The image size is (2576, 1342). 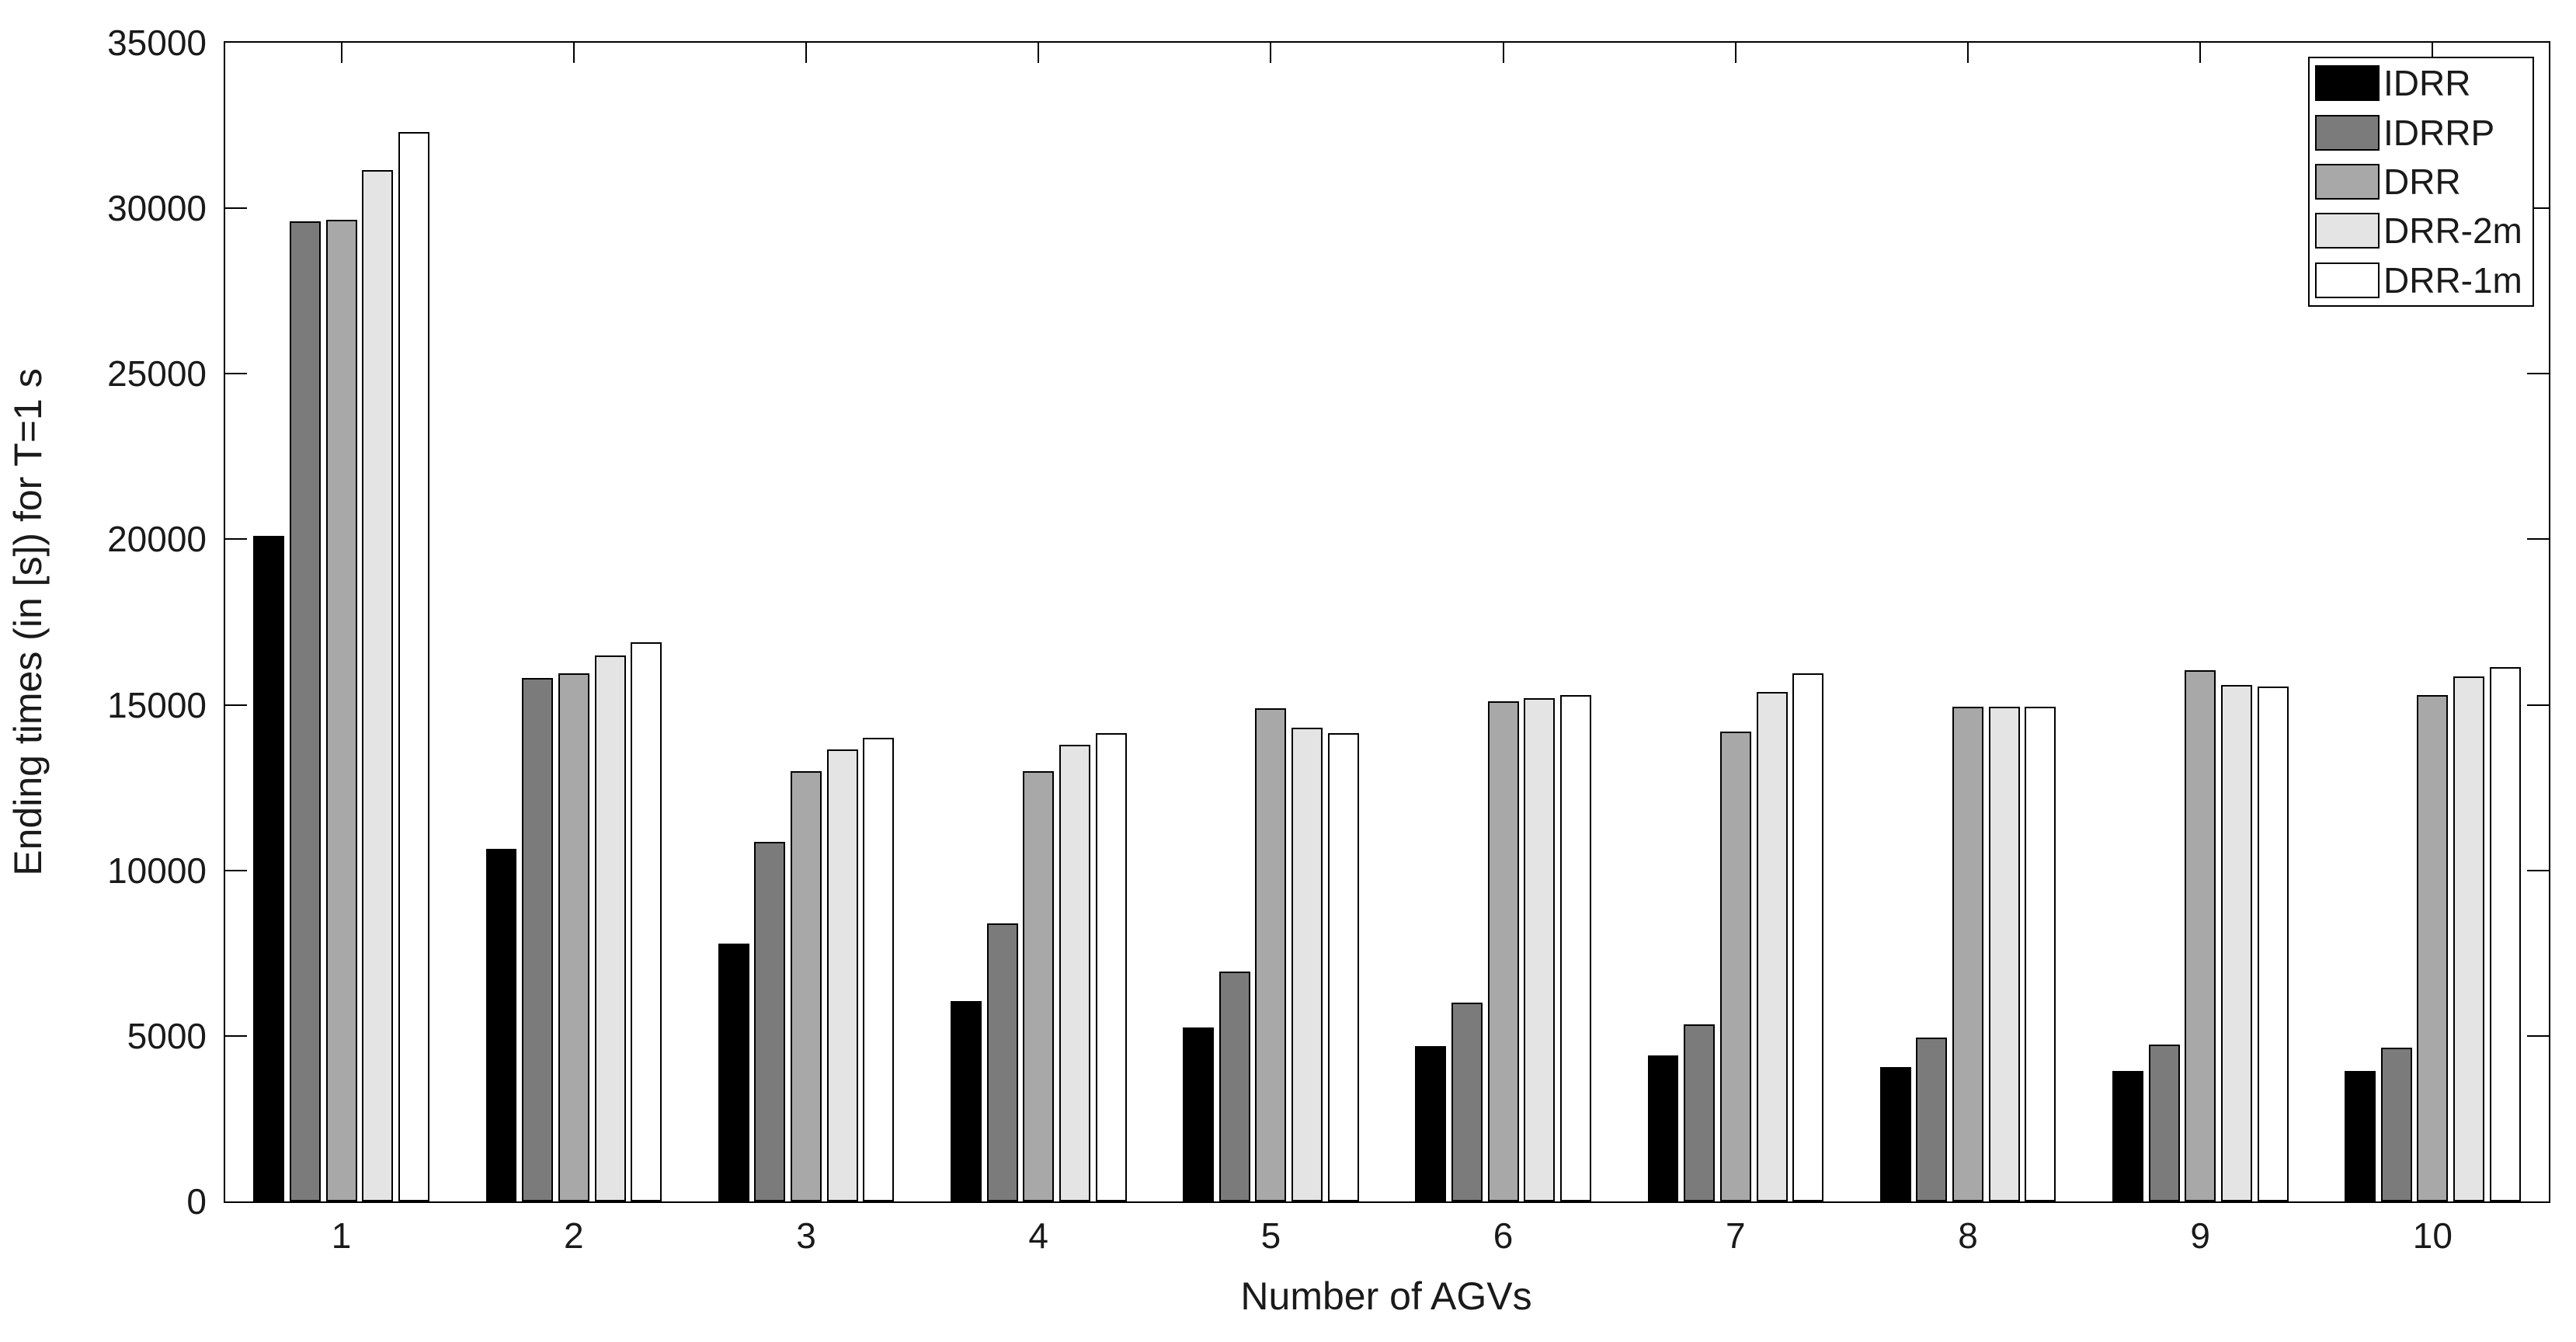 What do you see at coordinates (842, 975) in the screenshot?
I see `bar-DRR-2m-agv3` at bounding box center [842, 975].